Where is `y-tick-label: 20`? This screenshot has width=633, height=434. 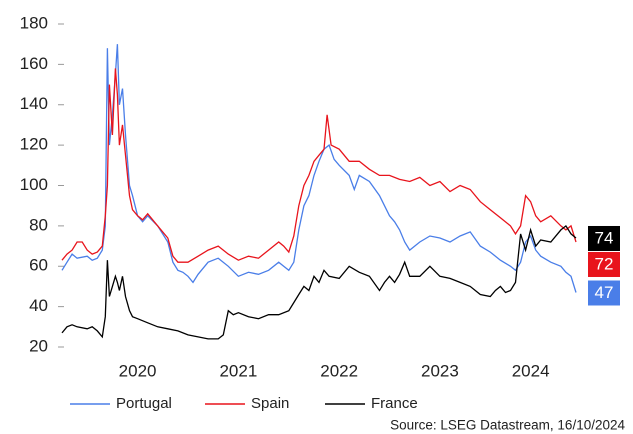
y-tick-label: 20 is located at coordinates (38, 345).